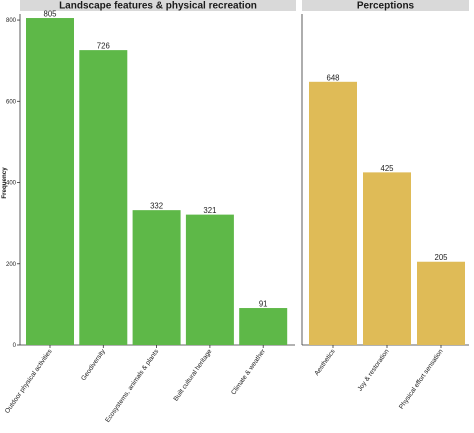 The width and height of the screenshot is (474, 433). I want to click on bar-value-label: 321, so click(209, 210).